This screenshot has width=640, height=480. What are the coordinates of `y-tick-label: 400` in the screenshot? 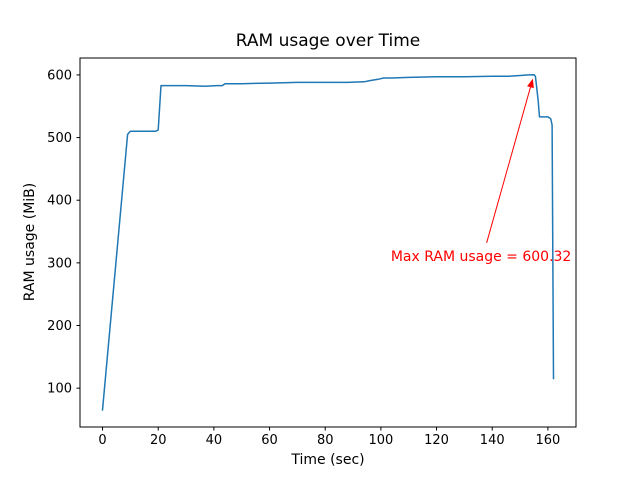 It's located at (59, 201).